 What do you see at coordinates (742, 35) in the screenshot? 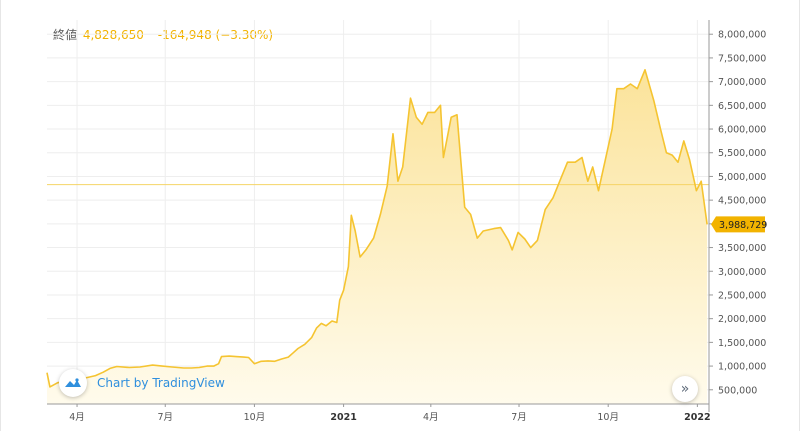
I see `y-tick-label: 8,000,000` at bounding box center [742, 35].